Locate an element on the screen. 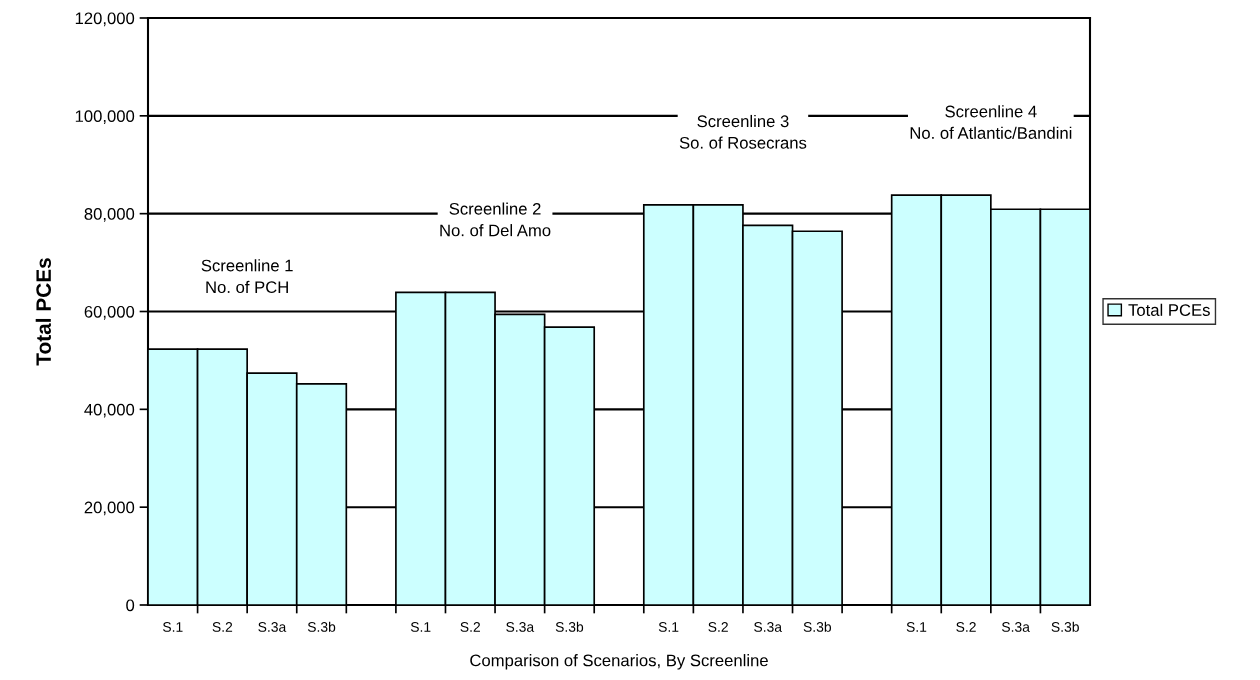 Image resolution: width=1260 pixels, height=680 pixels. annotation: Screenline 4 No. of Atlantic/Bandini is located at coordinates (991, 122).